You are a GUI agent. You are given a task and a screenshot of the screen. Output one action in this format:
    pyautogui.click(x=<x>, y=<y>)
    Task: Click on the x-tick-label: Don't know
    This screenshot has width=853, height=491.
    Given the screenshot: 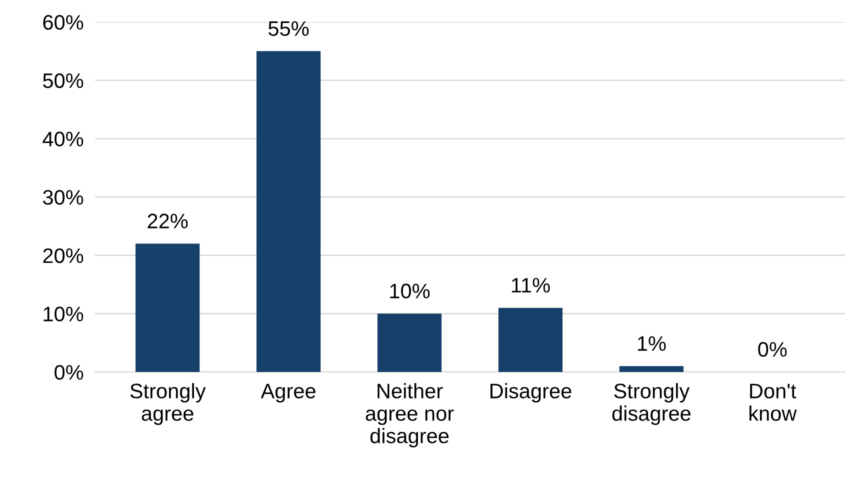 What is the action you would take?
    pyautogui.click(x=773, y=402)
    